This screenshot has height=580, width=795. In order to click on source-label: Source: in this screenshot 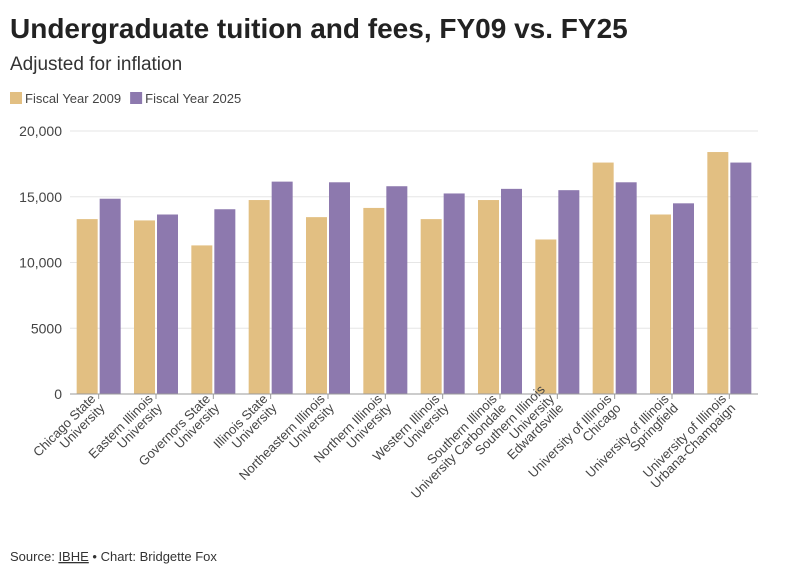, I will do `click(32, 556)`.